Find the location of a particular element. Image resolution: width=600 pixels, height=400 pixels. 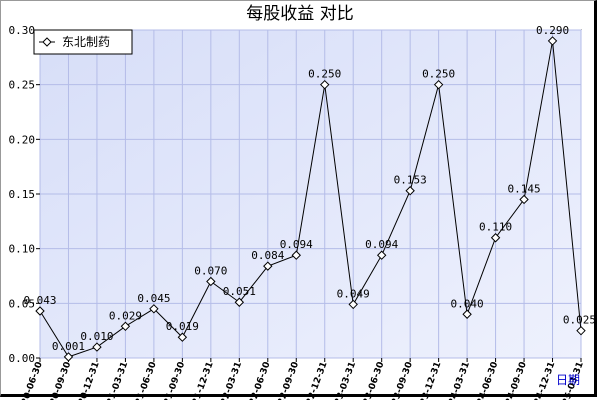

legend-marker is located at coordinates (47, 42).